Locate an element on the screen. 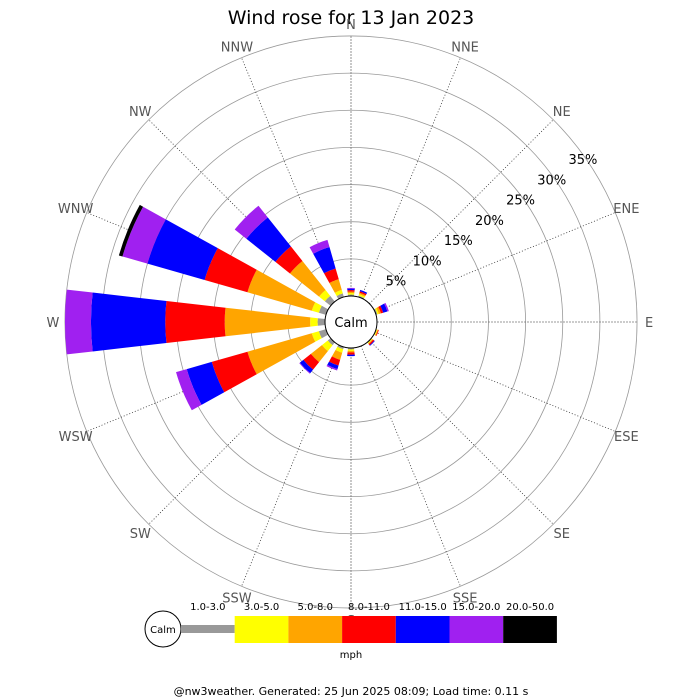  direction-label: WNW is located at coordinates (76, 209).